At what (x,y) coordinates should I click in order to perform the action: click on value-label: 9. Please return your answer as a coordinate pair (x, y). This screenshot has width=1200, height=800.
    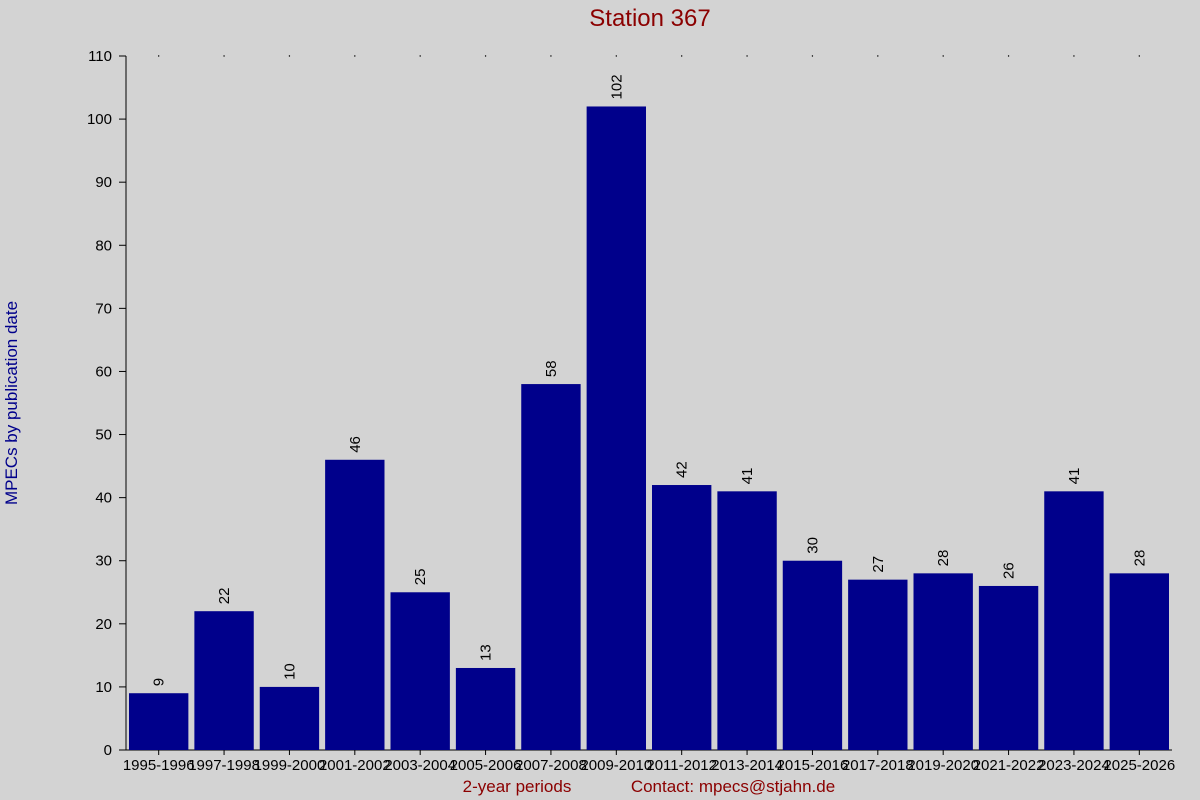
    Looking at the image, I should click on (159, 682).